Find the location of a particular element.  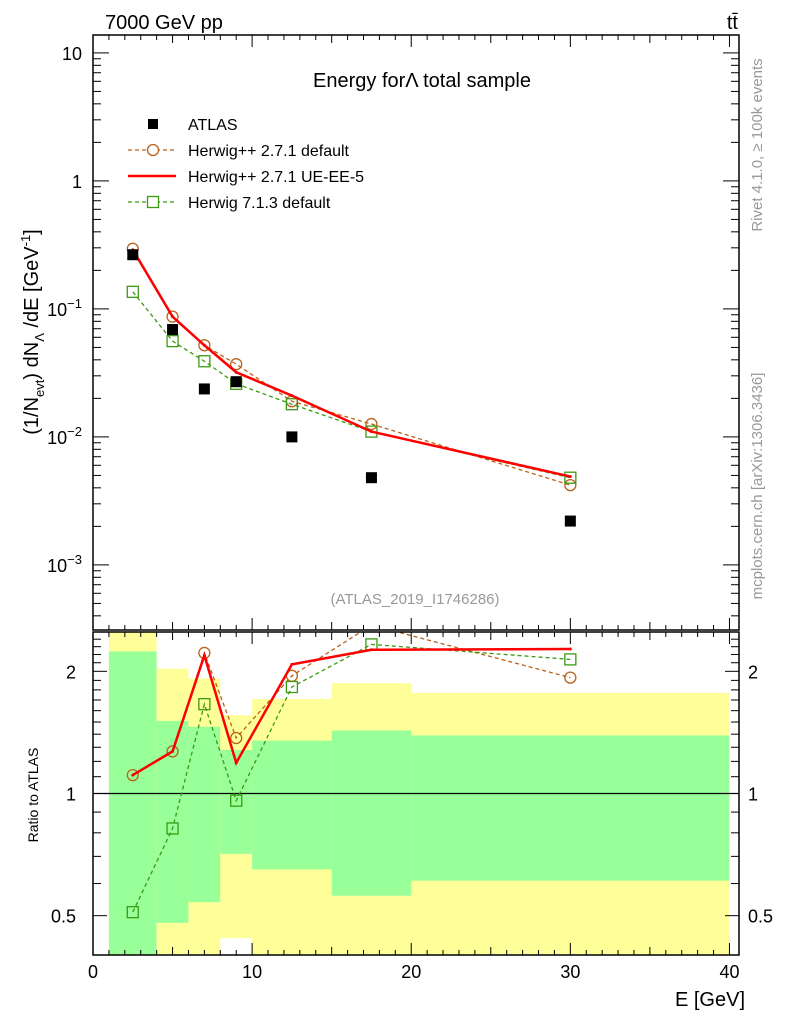

legend-label-herwigpp-ueee5: Herwig++ 2.7.1 UE-EE-5 is located at coordinates (276, 177).